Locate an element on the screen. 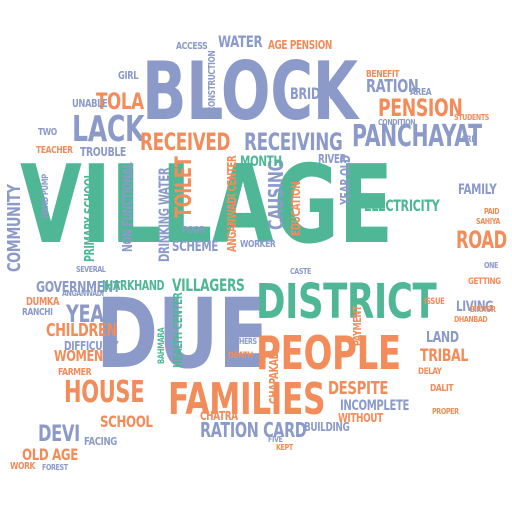 Image resolution: width=512 pixels, height=512 pixels. word-despite: DESPITE is located at coordinates (358, 388).